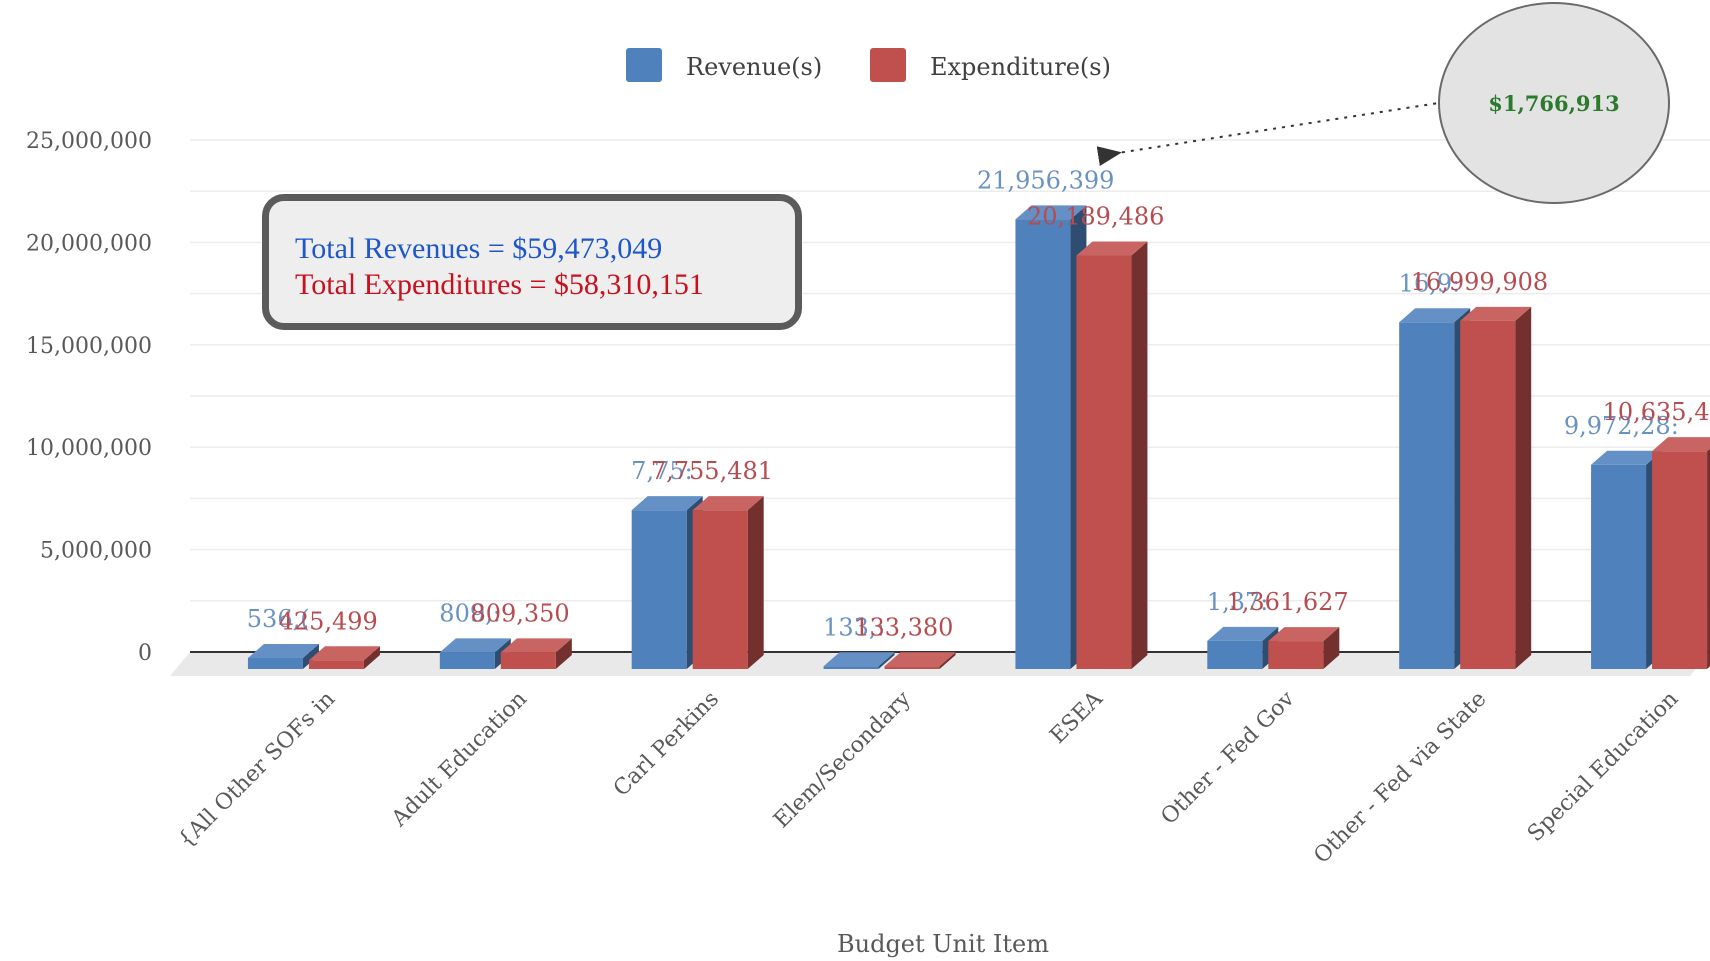 The height and width of the screenshot is (961, 1710). Describe the element at coordinates (145, 653) in the screenshot. I see `y-tick-label: 0` at that location.